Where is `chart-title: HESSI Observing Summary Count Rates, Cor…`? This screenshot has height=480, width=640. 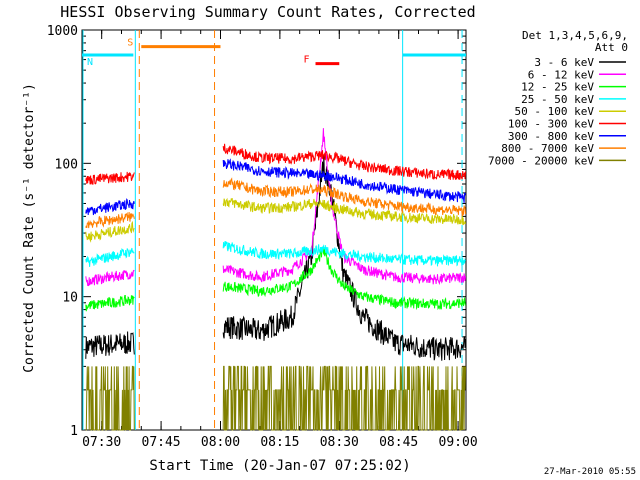
chart-title: HESSI Observing Summary Count Rates, Cor… is located at coordinates (267, 12).